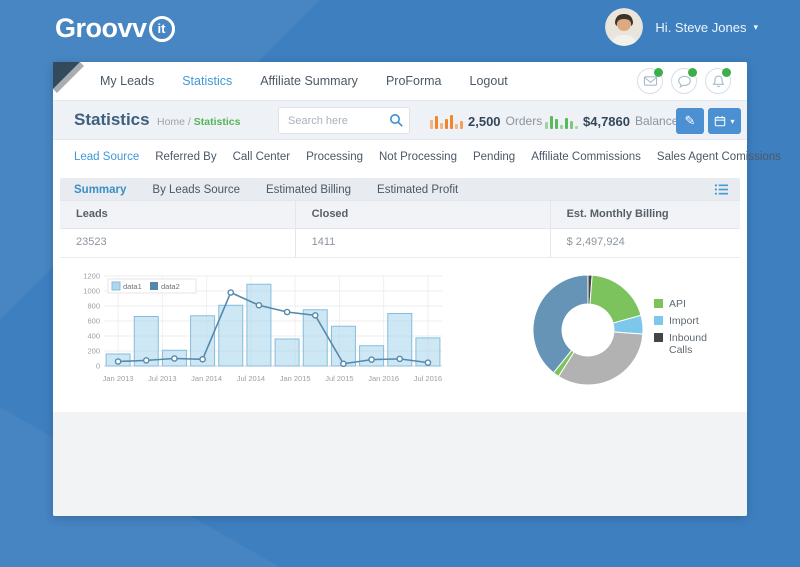 Image resolution: width=800 pixels, height=567 pixels. Describe the element at coordinates (396, 120) in the screenshot. I see `search-icon` at that location.